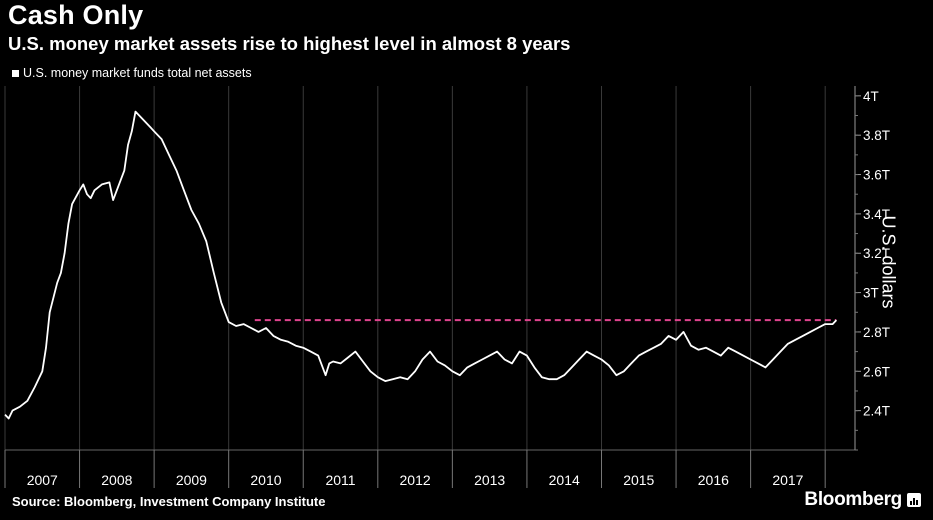 The width and height of the screenshot is (933, 520). Describe the element at coordinates (876, 253) in the screenshot. I see `y-tick-label: 3.2T` at that location.